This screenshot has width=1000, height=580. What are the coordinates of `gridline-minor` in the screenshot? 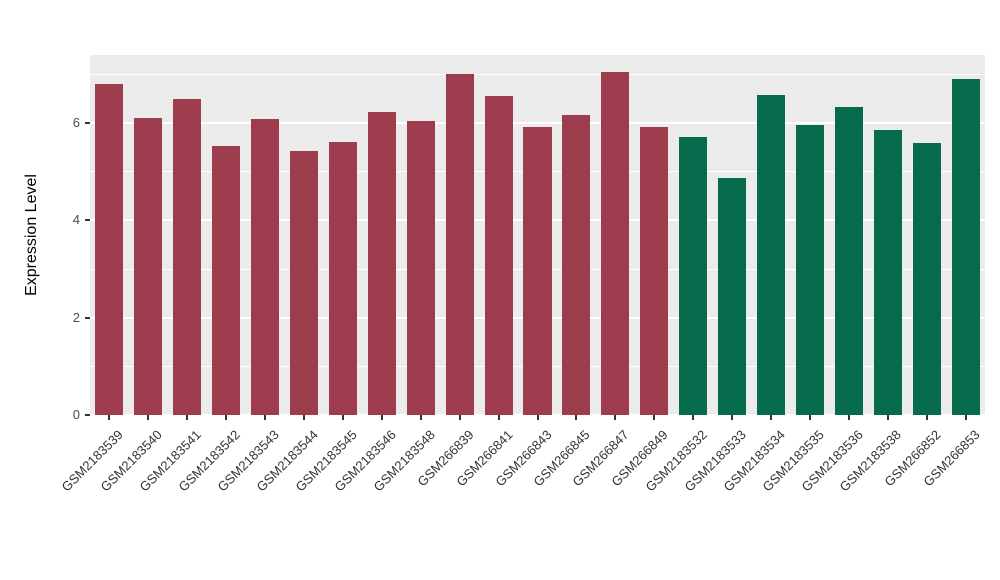 It's located at (537, 74).